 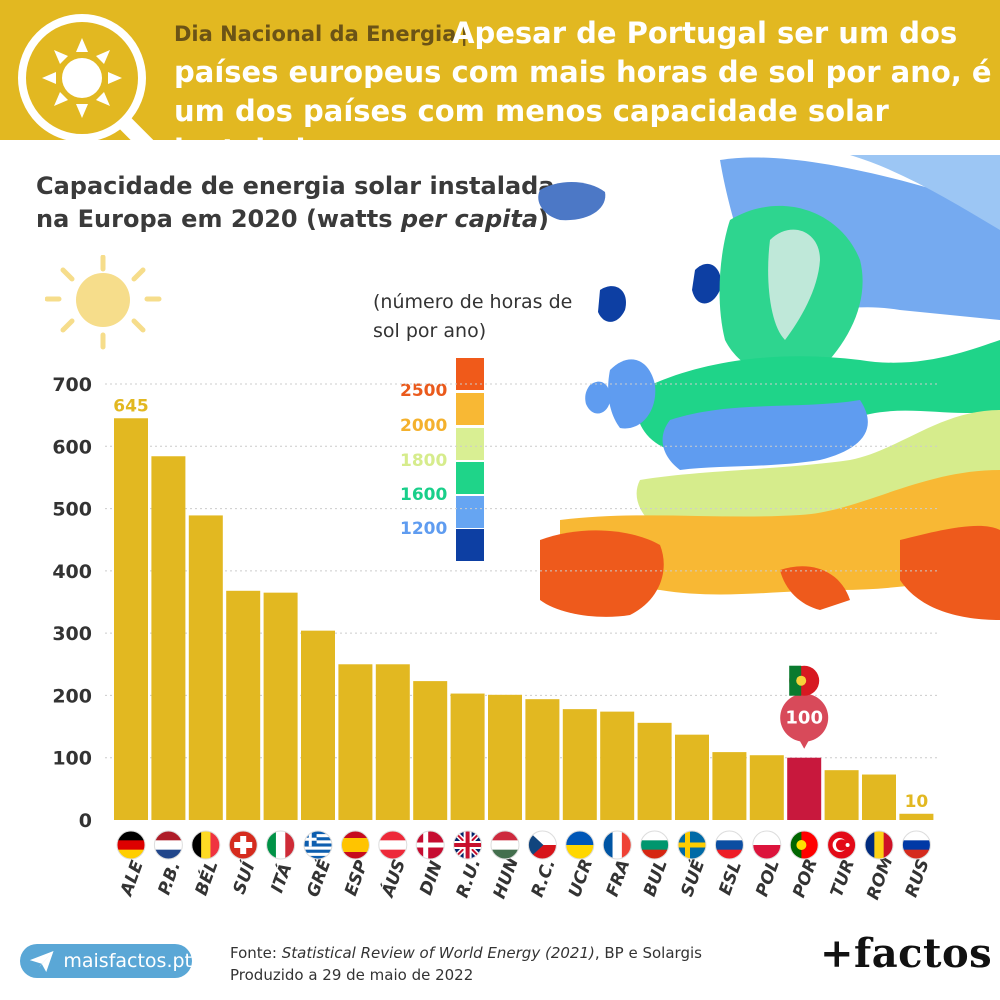 What do you see at coordinates (841, 795) in the screenshot?
I see `bar-tur` at bounding box center [841, 795].